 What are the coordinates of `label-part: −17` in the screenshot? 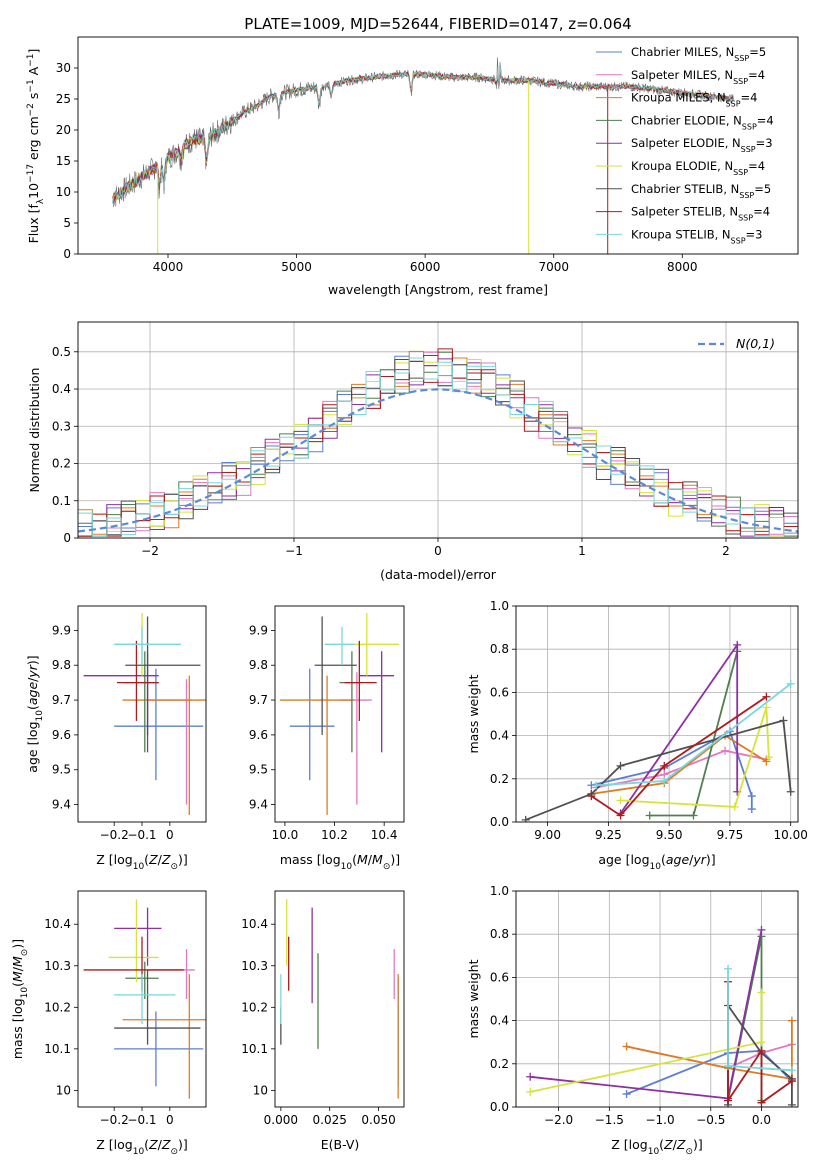 It's located at (31, 173).